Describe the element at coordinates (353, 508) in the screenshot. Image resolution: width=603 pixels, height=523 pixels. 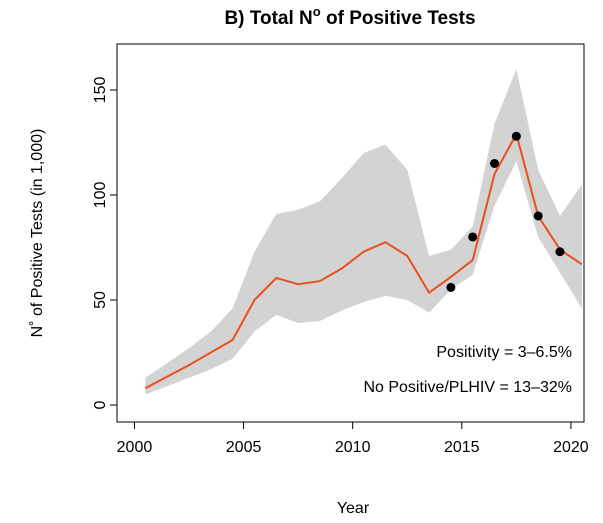
I see `x-axis-label: Year` at that location.